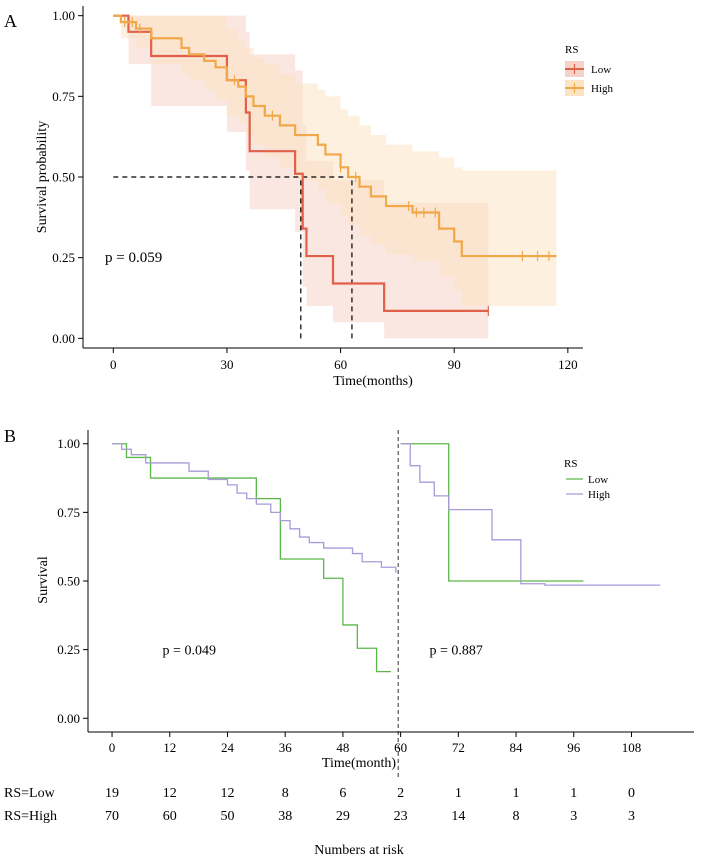 The width and height of the screenshot is (708, 858). I want to click on x-tick-label-a: 60, so click(340, 364).